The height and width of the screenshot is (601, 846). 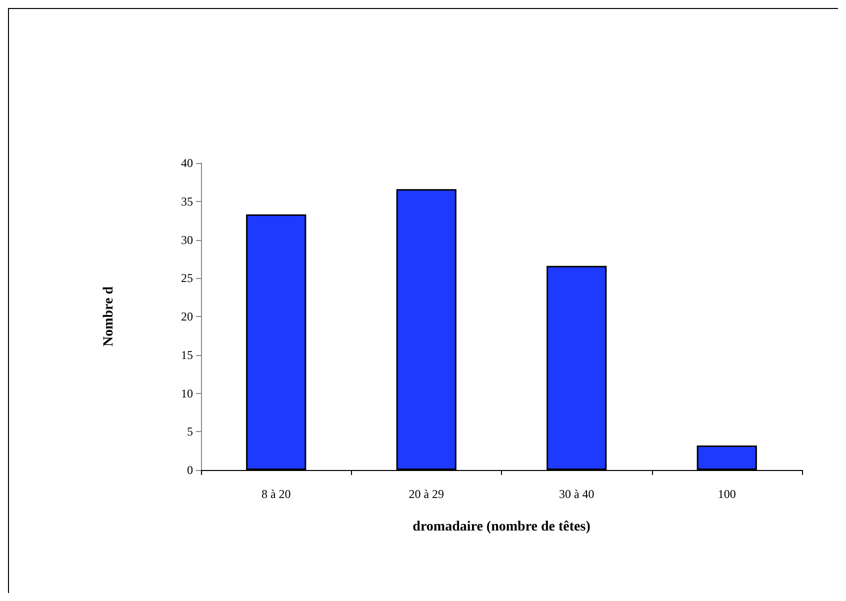 What do you see at coordinates (187, 201) in the screenshot?
I see `y-tick-label: 35` at bounding box center [187, 201].